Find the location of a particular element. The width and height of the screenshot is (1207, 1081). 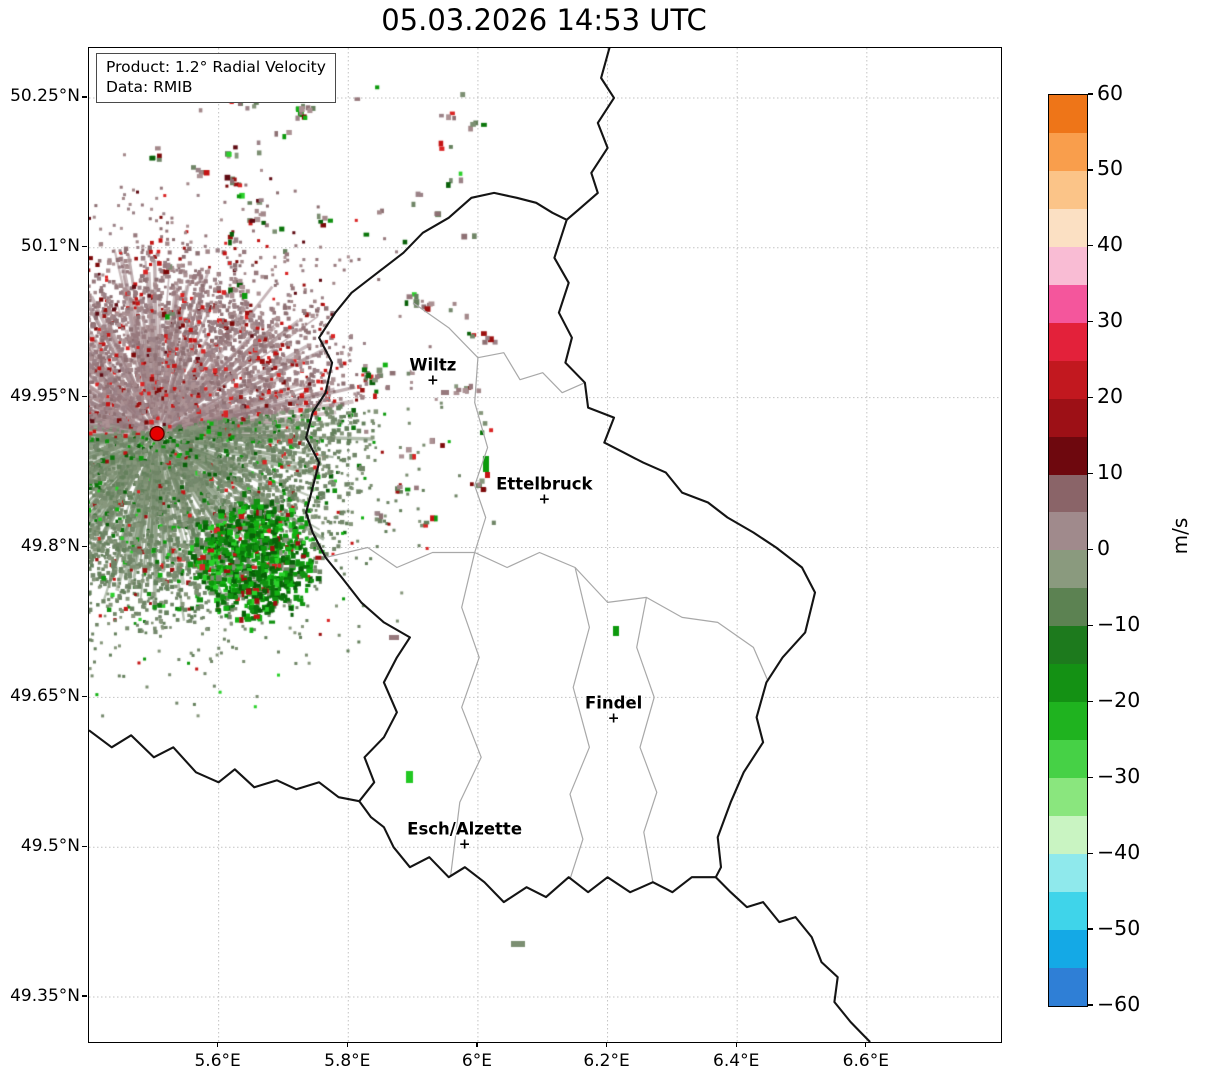

figure-title: 05.03.2026 14:53 UTC is located at coordinates (544, 20).